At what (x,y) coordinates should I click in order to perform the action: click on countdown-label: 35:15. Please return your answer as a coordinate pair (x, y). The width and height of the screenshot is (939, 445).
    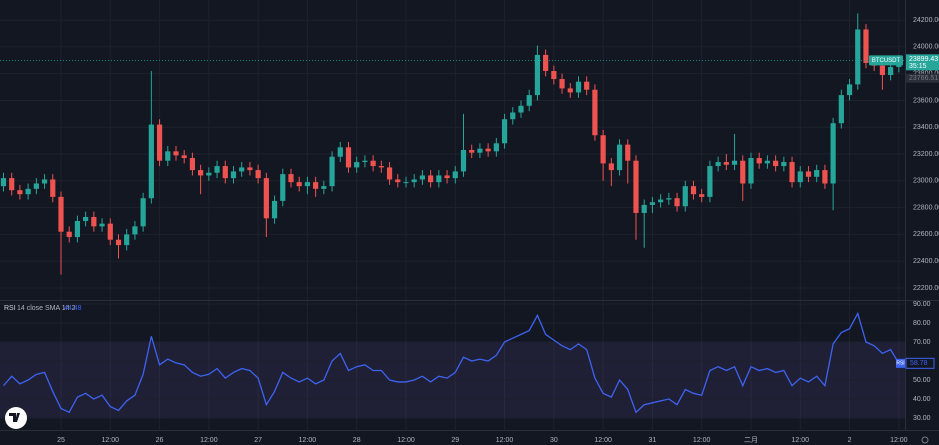
    Looking at the image, I should click on (918, 66).